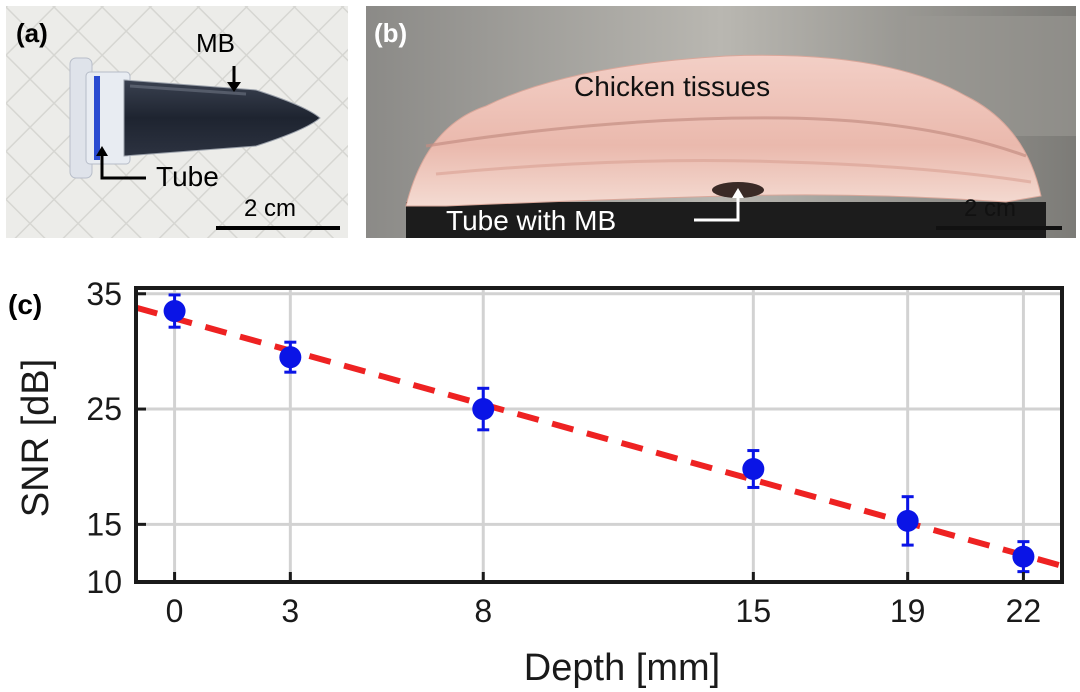  What do you see at coordinates (390, 33) in the screenshot?
I see `panel-b-label: (b)` at bounding box center [390, 33].